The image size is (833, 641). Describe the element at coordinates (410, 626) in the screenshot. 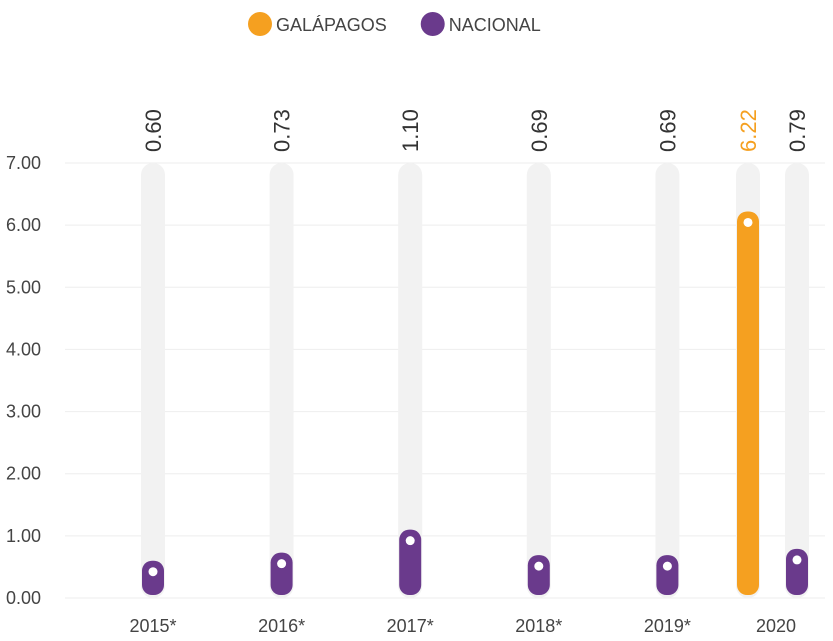

I see `x-tick-label: 2017*` at that location.